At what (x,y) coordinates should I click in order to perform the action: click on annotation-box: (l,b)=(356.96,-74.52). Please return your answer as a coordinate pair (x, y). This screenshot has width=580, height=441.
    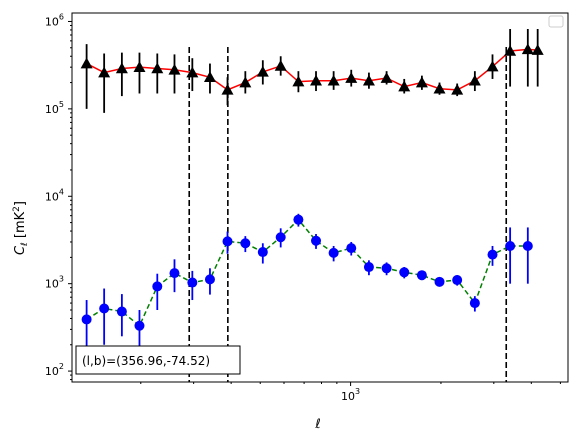
    Looking at the image, I should click on (158, 360).